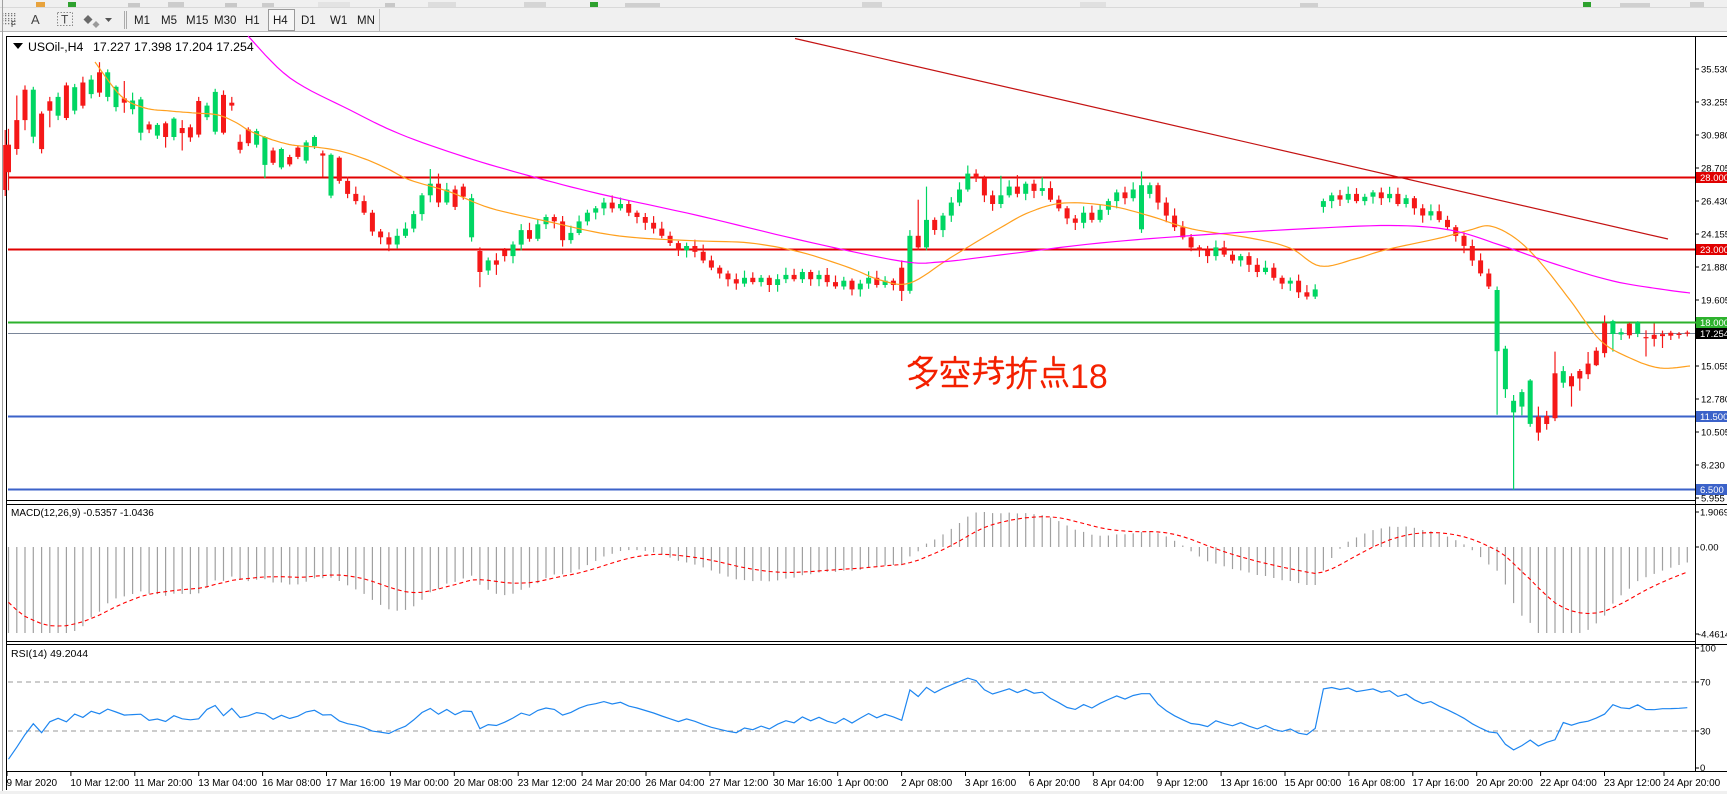  What do you see at coordinates (1714, 433) in the screenshot?
I see `svg-text: 10.505` at bounding box center [1714, 433].